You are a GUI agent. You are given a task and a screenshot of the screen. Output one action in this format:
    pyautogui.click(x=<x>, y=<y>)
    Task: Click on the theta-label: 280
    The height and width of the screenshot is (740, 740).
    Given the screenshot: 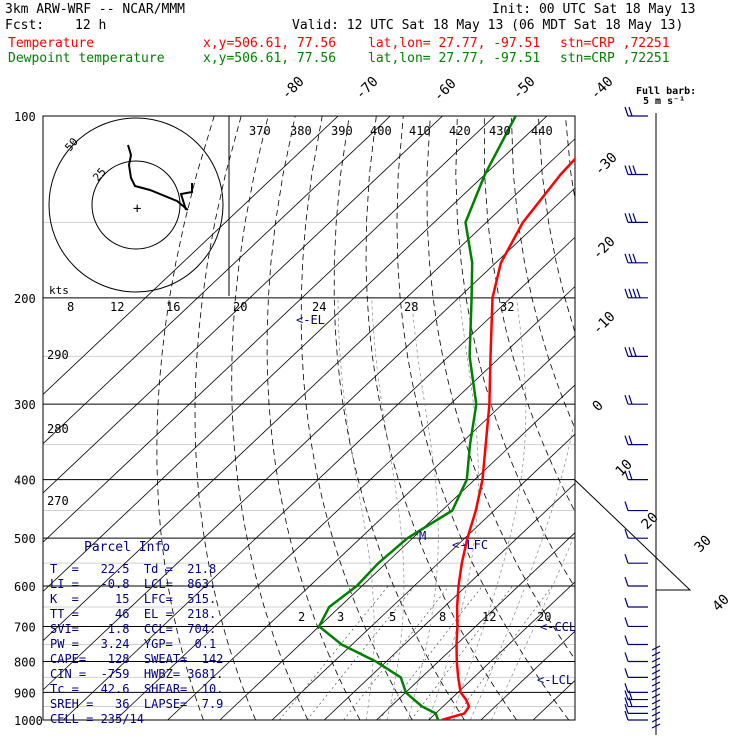 What is the action you would take?
    pyautogui.click(x=58, y=429)
    